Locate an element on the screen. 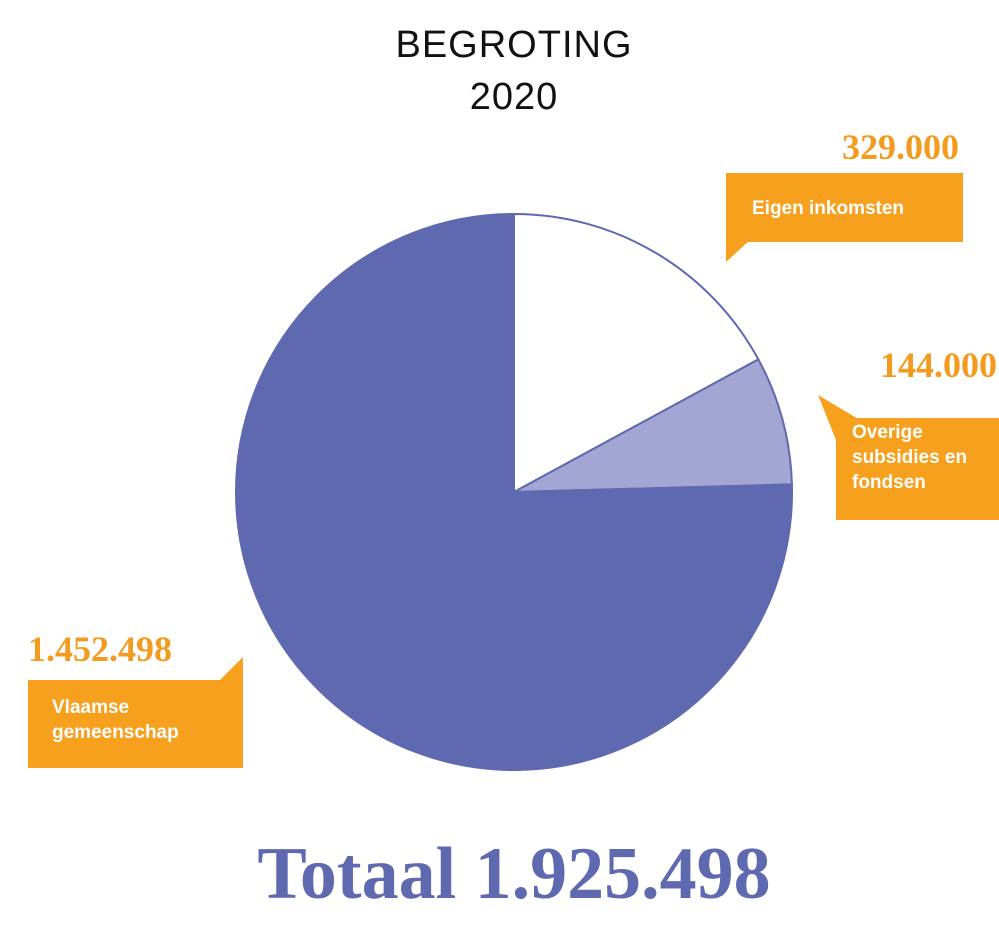 The image size is (999, 943). value-label: 329.000 is located at coordinates (900, 147).